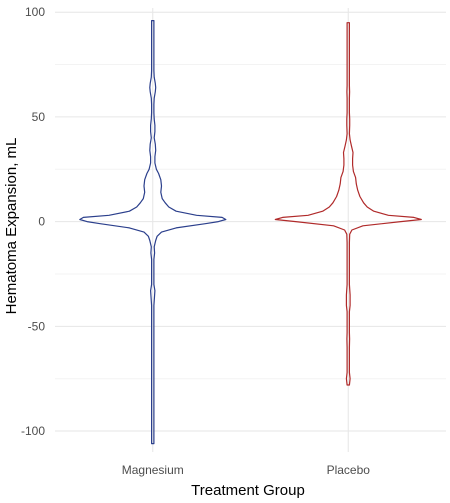 This screenshot has width=450, height=503. I want to click on y-axis-ticks: 100 50 0 -50 -100, so click(33, 221).